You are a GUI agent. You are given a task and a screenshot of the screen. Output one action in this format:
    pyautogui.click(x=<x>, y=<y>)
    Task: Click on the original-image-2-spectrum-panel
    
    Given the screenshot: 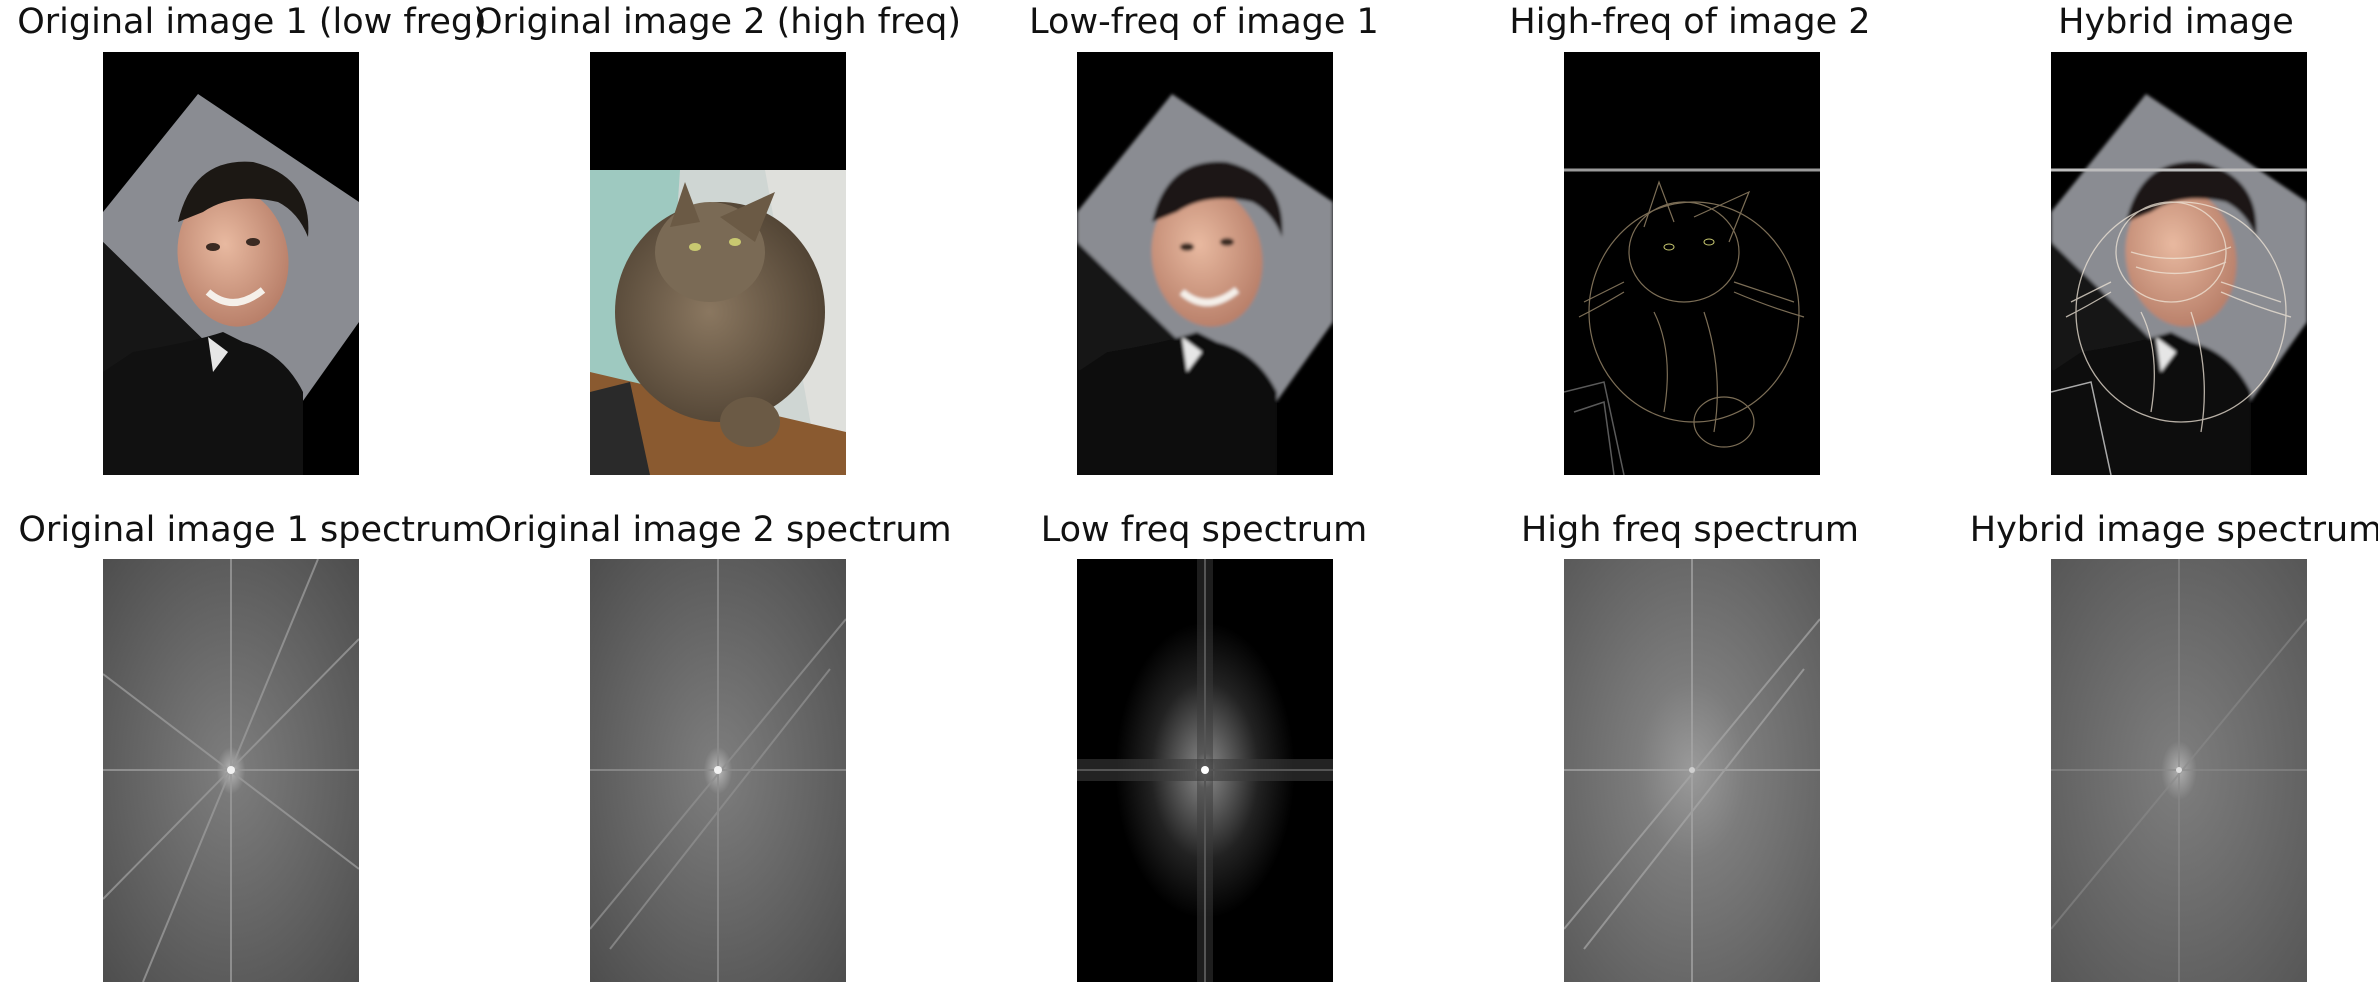 What is the action you would take?
    pyautogui.click(x=718, y=770)
    